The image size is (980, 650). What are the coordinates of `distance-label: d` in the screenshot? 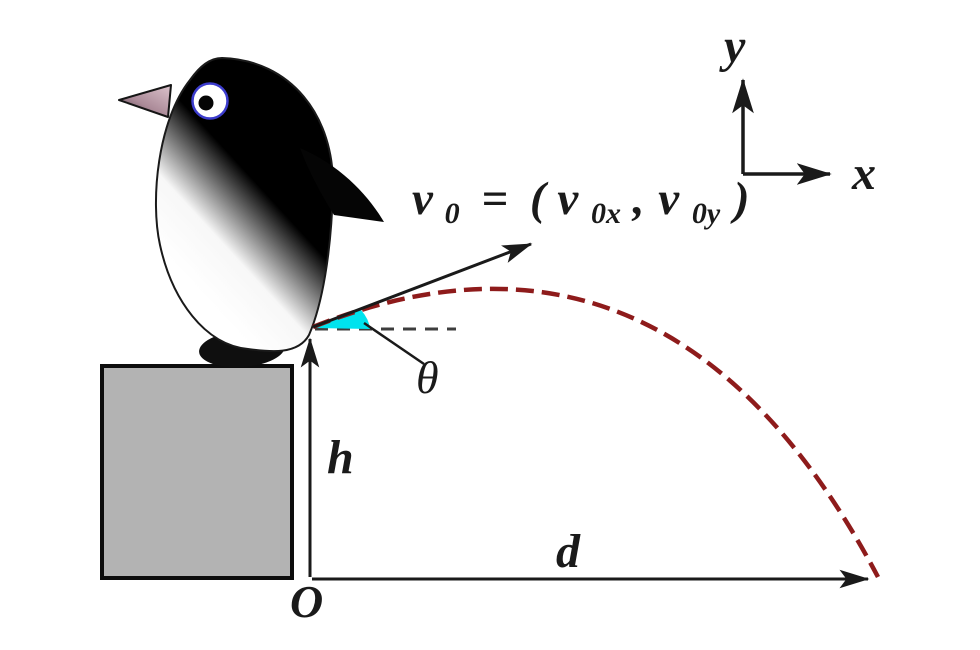 It's located at (568, 551).